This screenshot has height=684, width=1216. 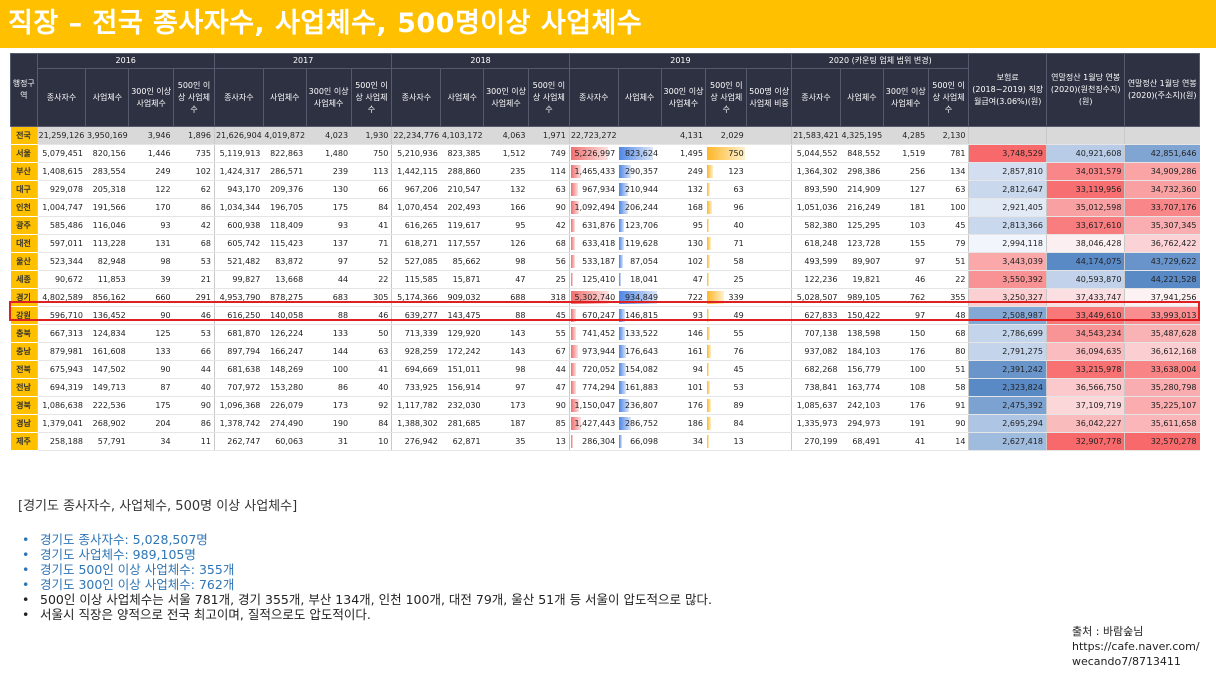 What do you see at coordinates (738, 369) in the screenshot?
I see `cell-value: 45` at bounding box center [738, 369].